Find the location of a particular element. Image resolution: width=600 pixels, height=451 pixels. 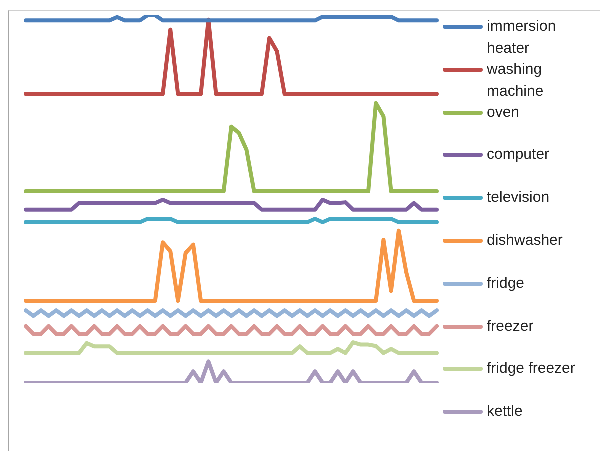

legend-label: fridge freezer is located at coordinates (531, 369).